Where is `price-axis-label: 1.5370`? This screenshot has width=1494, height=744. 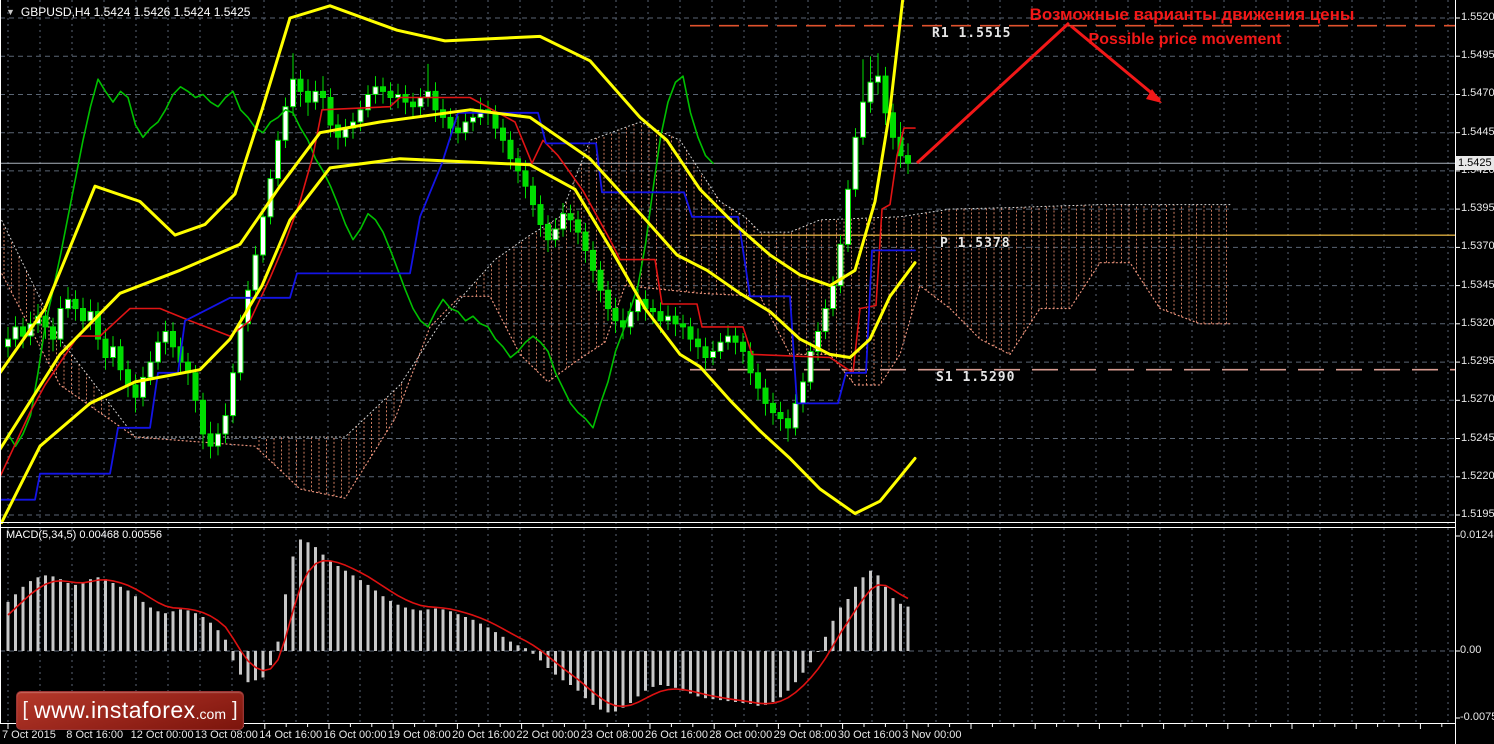 price-axis-label: 1.5370 is located at coordinates (1477, 246).